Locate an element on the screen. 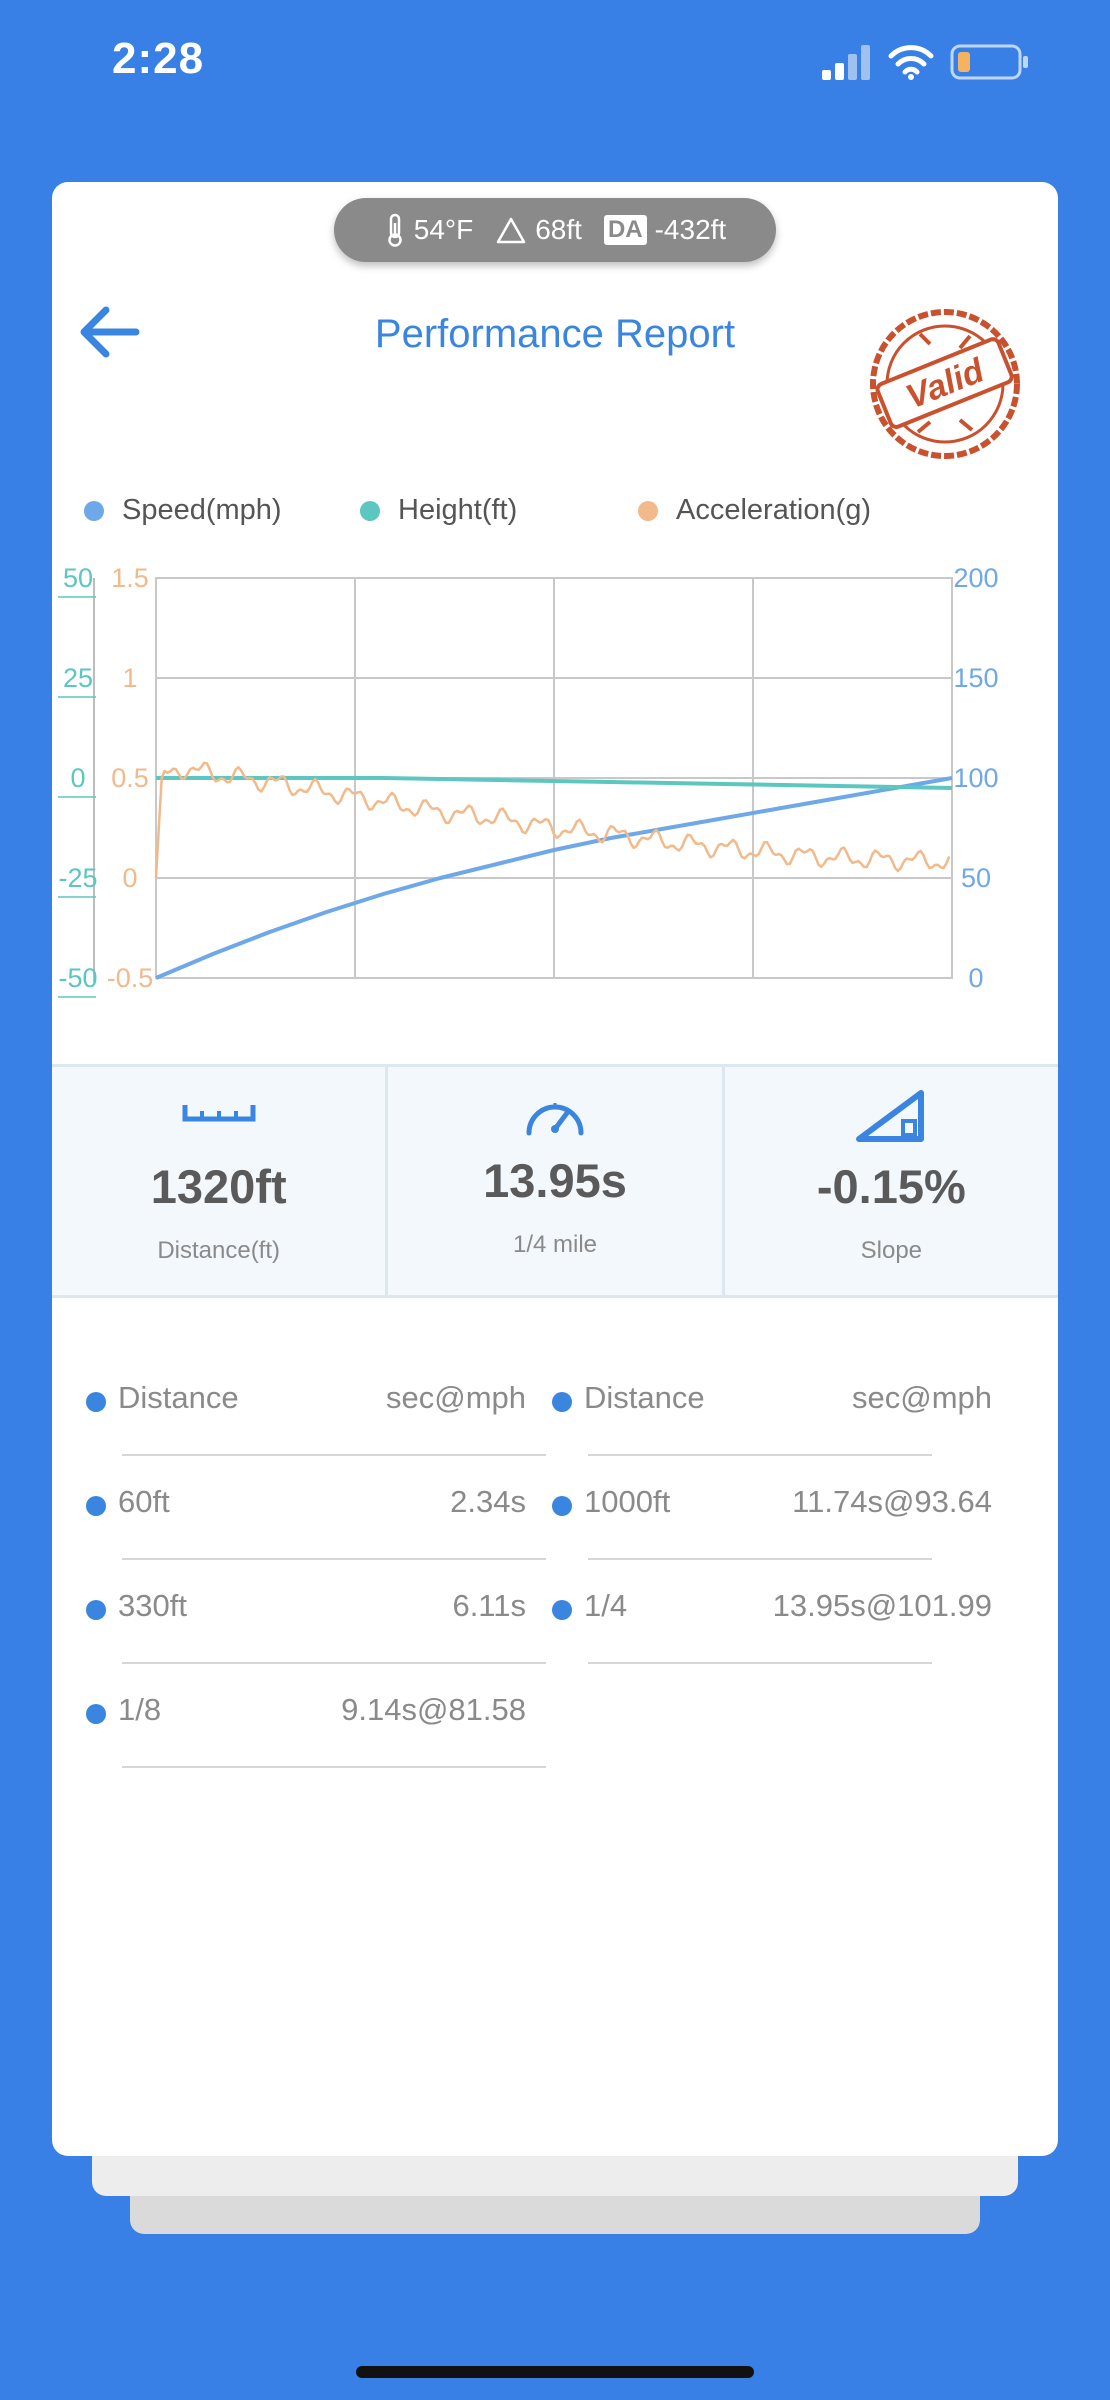 The height and width of the screenshot is (2400, 1110). split-name: 330ft is located at coordinates (152, 1605).